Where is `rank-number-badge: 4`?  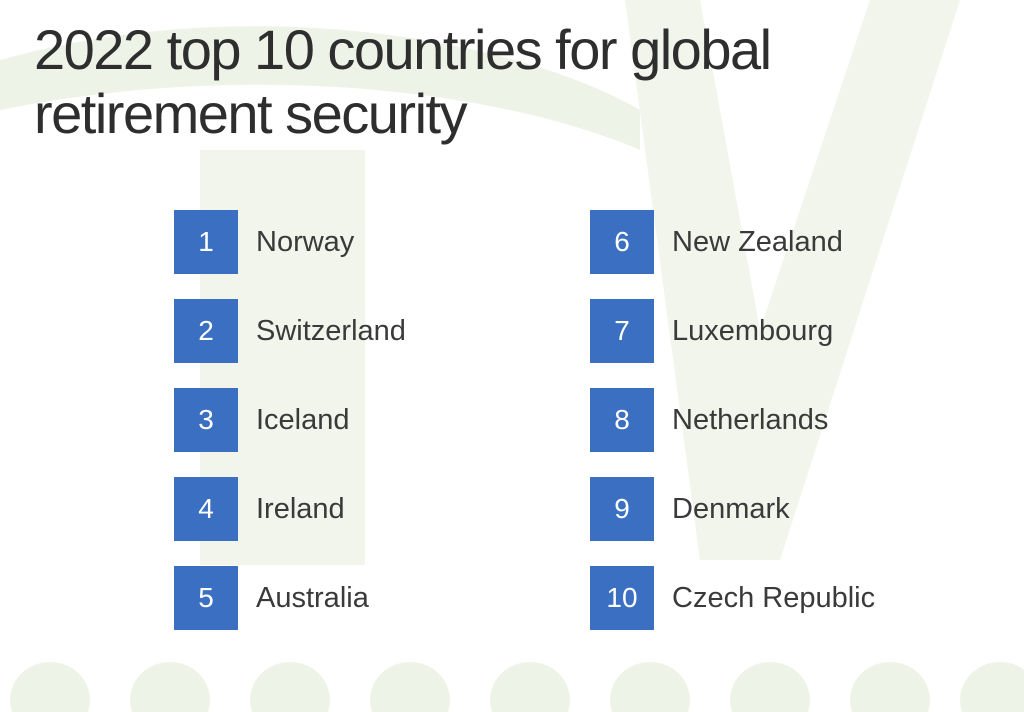
rank-number-badge: 4 is located at coordinates (206, 509).